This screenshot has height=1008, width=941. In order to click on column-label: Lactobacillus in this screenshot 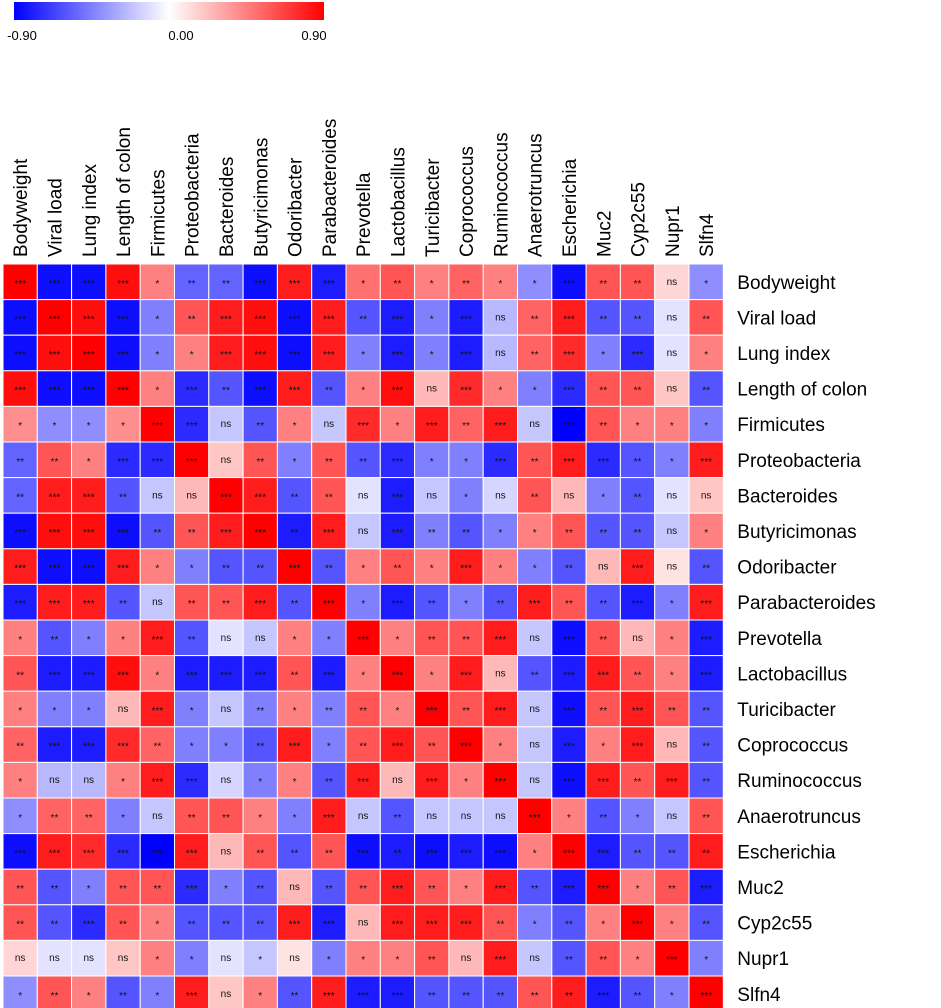, I will do `click(398, 202)`.